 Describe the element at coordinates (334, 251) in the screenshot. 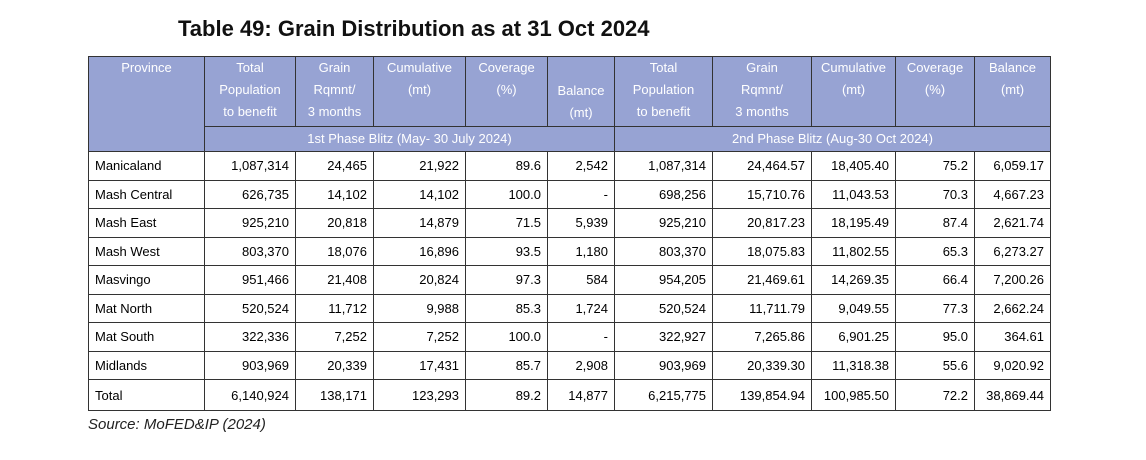

I see `value-cell: 18,076` at that location.